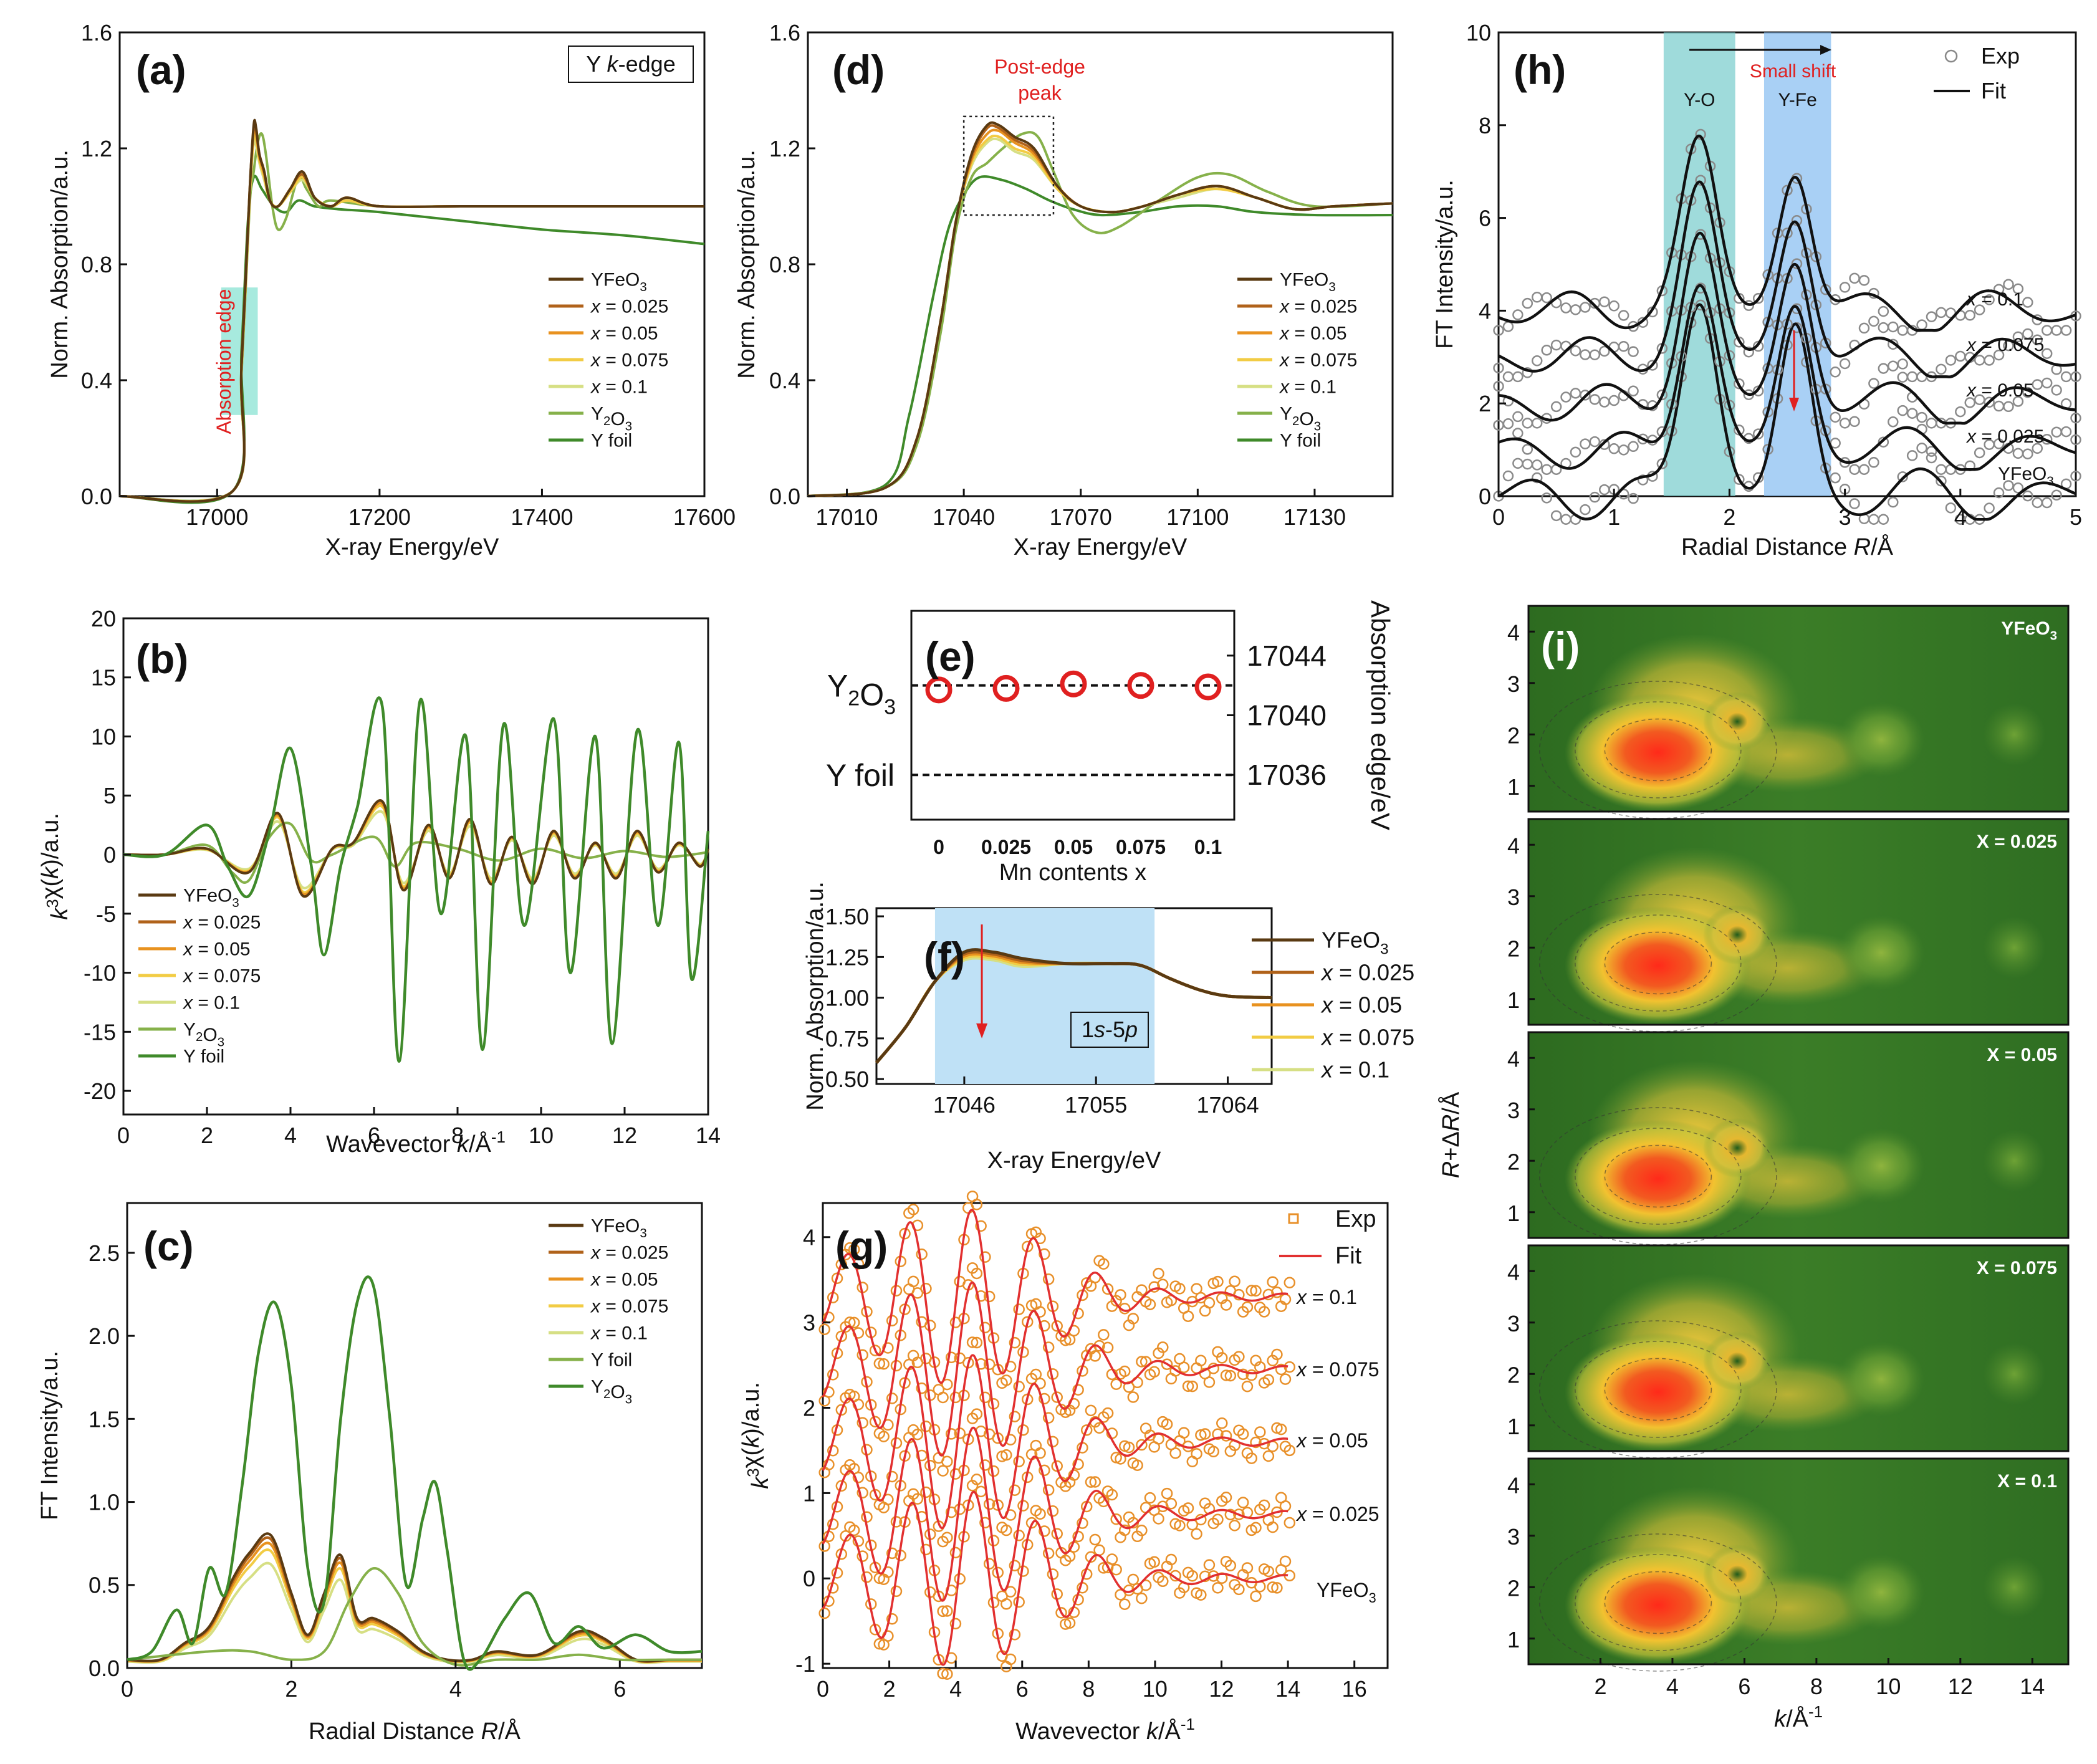  Describe the element at coordinates (624, 1333) in the screenshot. I see `label-part: = 0.1` at that location.